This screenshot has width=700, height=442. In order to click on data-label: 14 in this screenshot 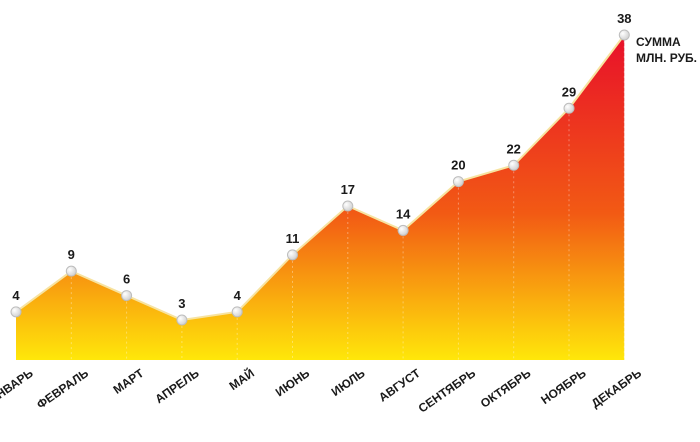, I will do `click(403, 213)`.